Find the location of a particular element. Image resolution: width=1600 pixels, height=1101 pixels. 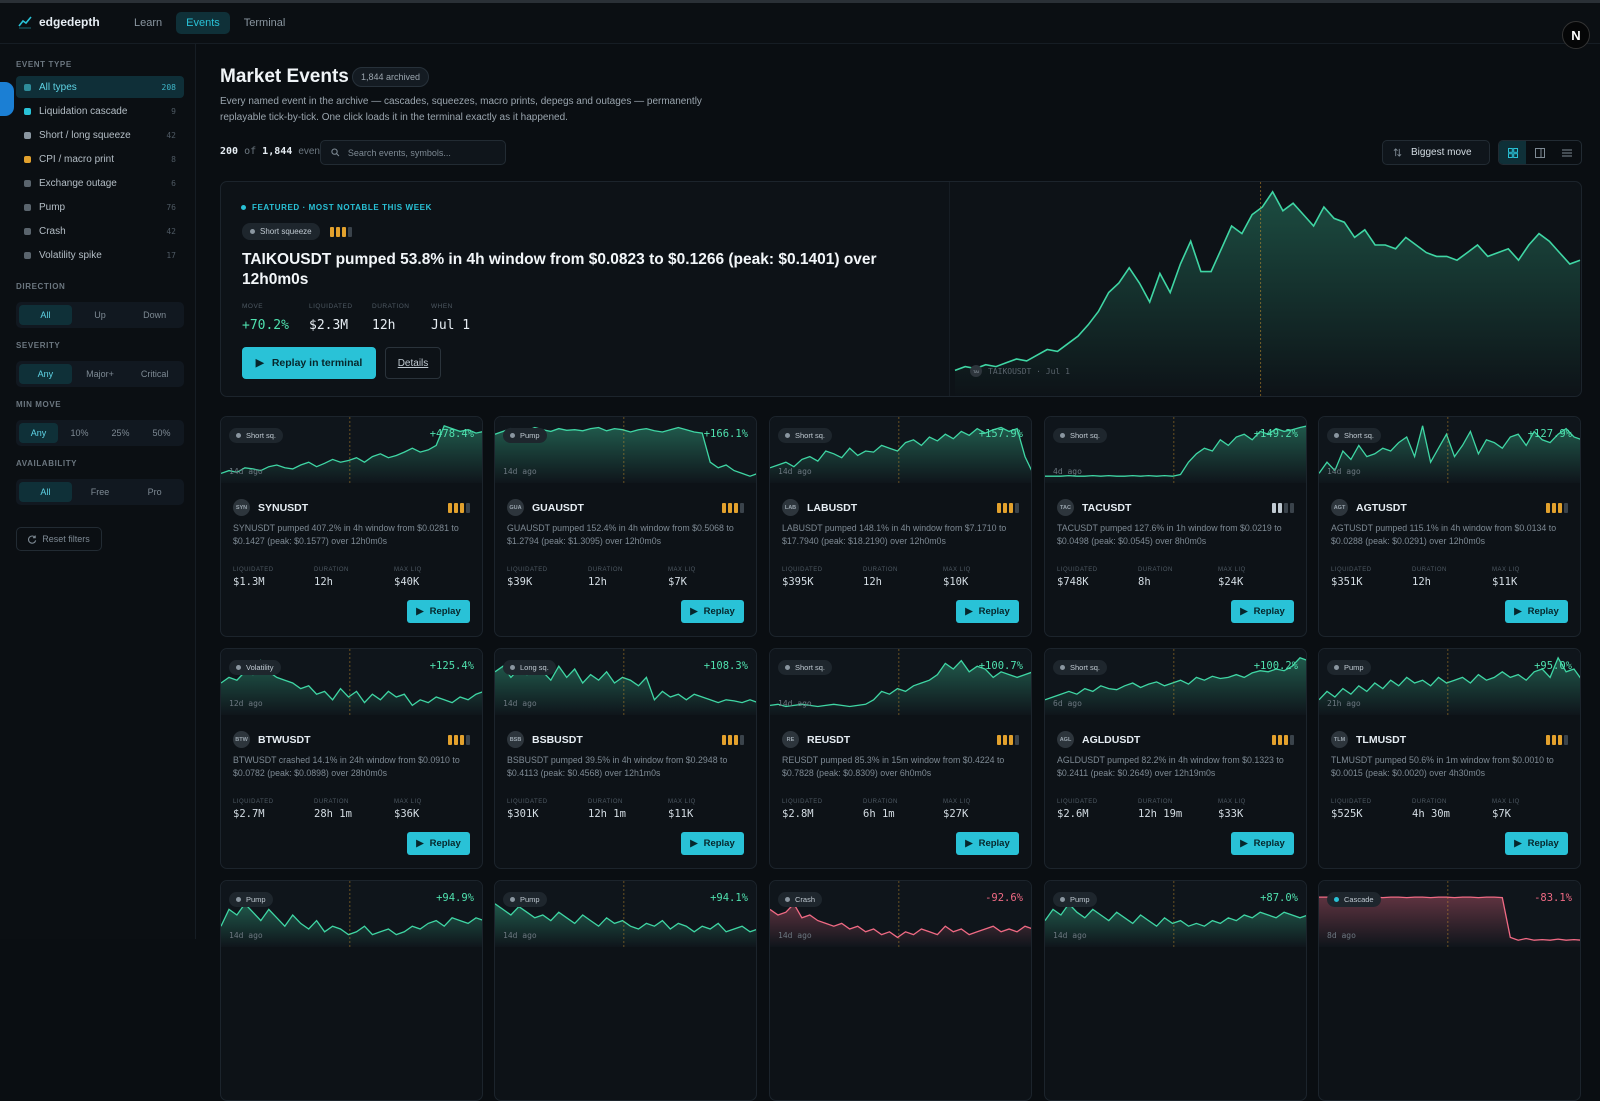

min-move-50: 50% is located at coordinates (161, 433).